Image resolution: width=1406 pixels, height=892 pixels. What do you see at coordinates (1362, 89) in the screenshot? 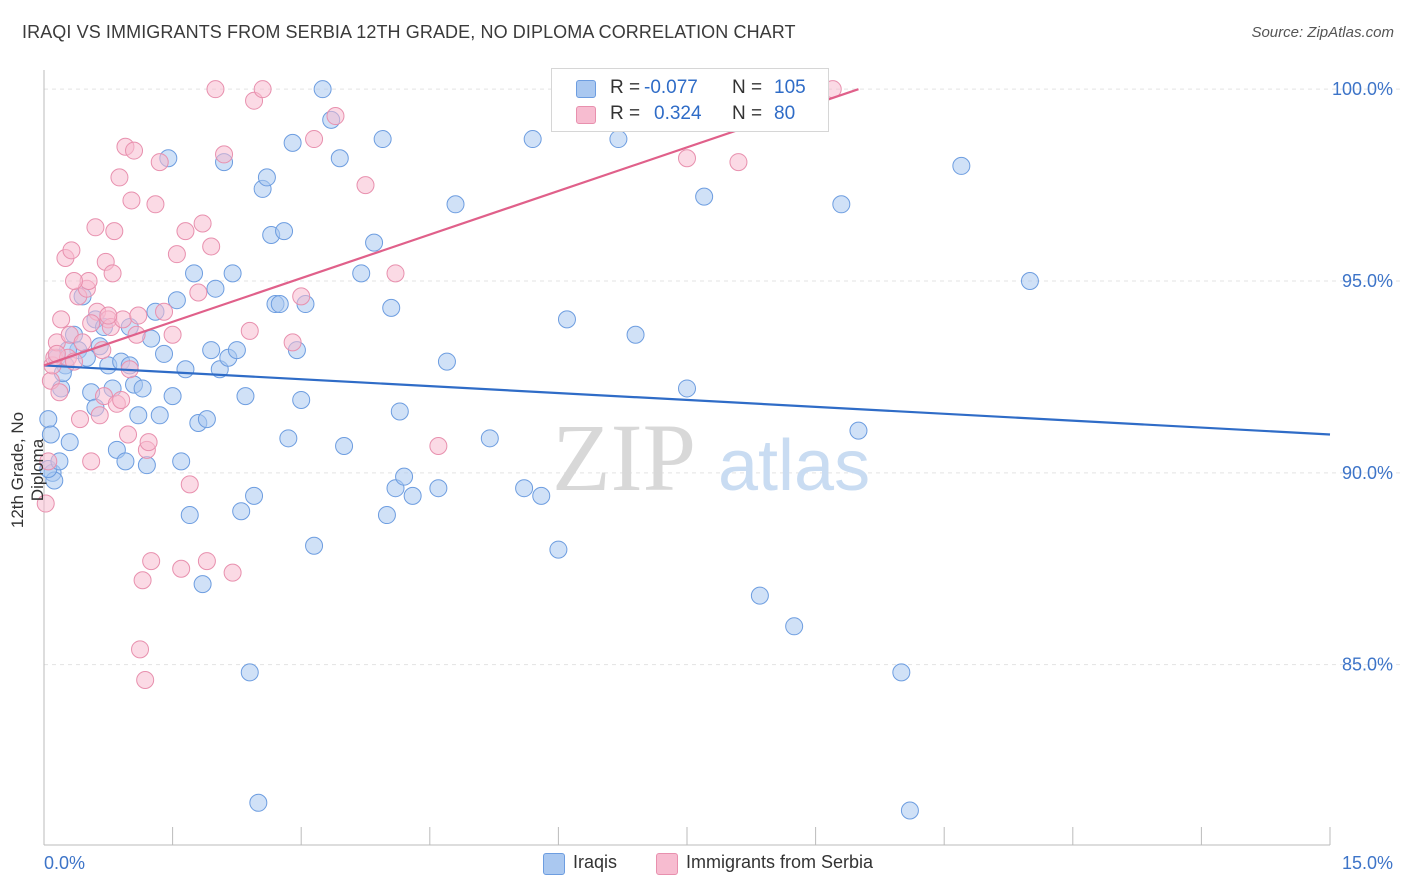
I see `y-tick-label: 100.0%` at bounding box center [1362, 89].